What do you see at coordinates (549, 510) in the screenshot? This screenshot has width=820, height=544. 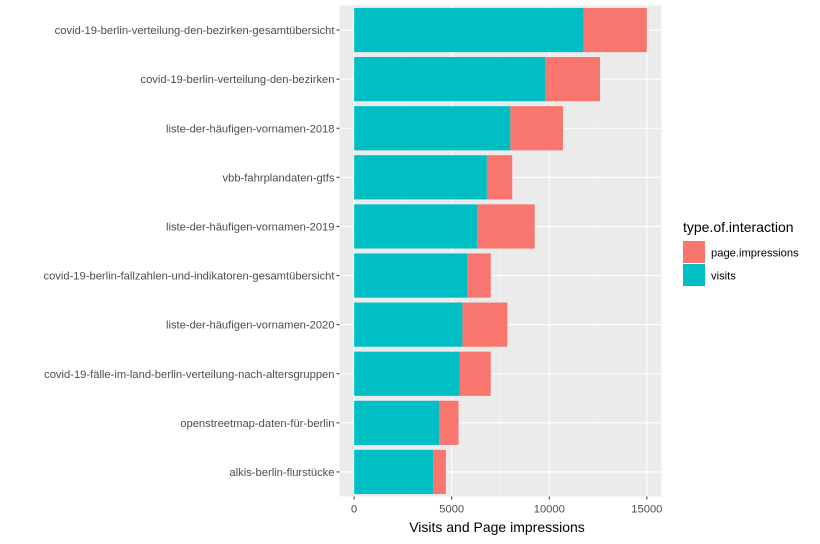 I see `x-tick-label: 10000` at bounding box center [549, 510].